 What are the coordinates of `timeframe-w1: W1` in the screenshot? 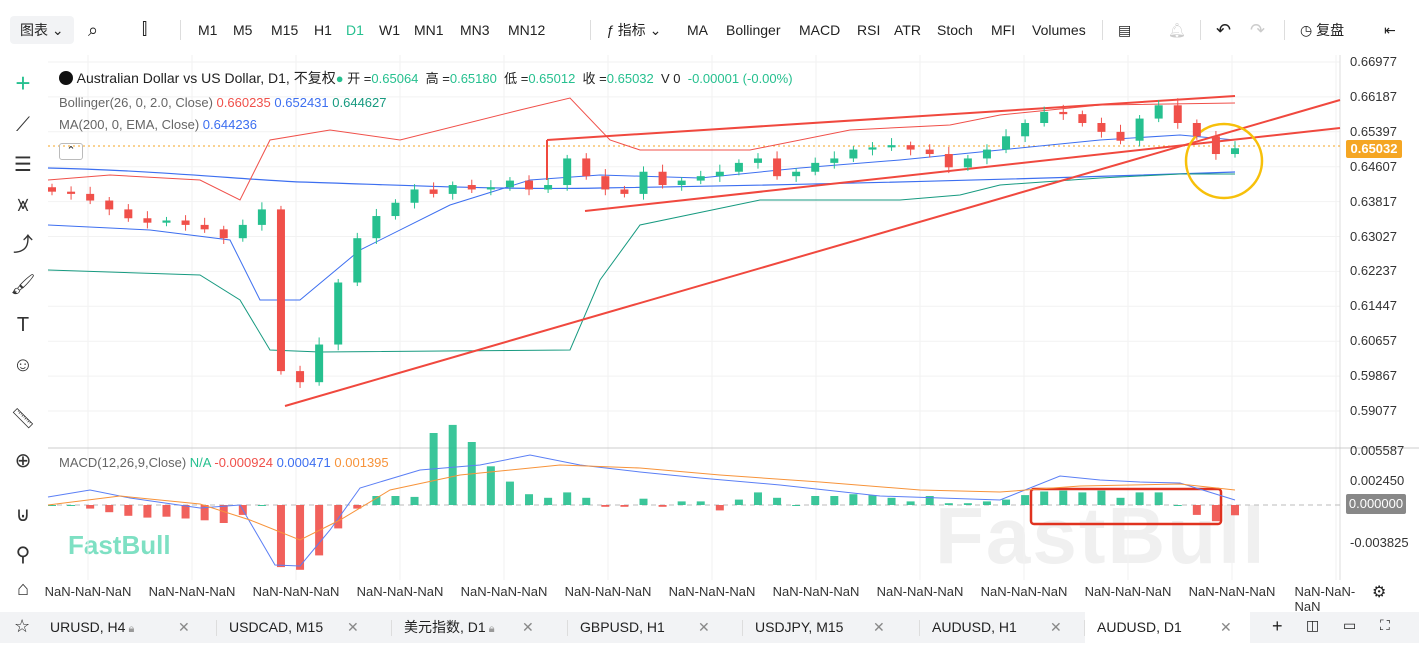 It's located at (389, 30).